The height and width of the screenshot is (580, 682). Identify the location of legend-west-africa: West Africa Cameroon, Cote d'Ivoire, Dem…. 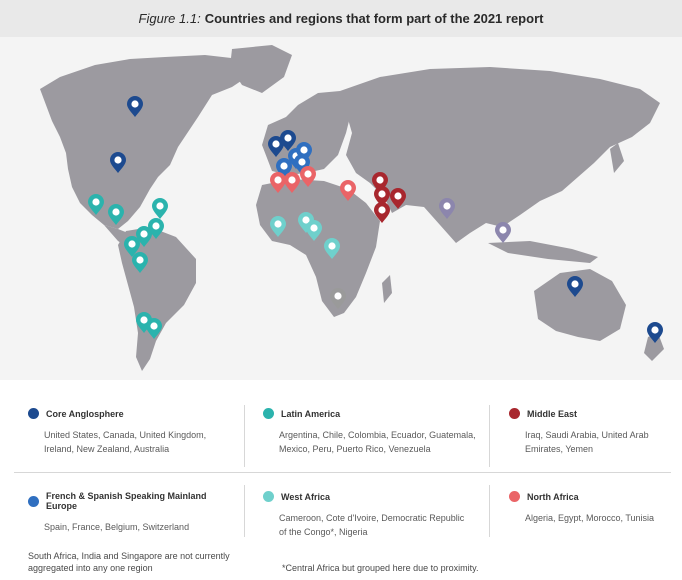
(368, 515).